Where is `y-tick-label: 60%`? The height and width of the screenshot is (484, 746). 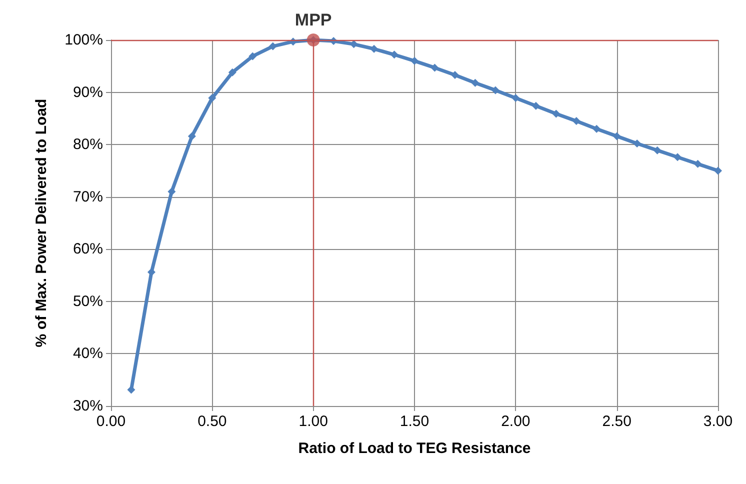
y-tick-label: 60% is located at coordinates (87, 249).